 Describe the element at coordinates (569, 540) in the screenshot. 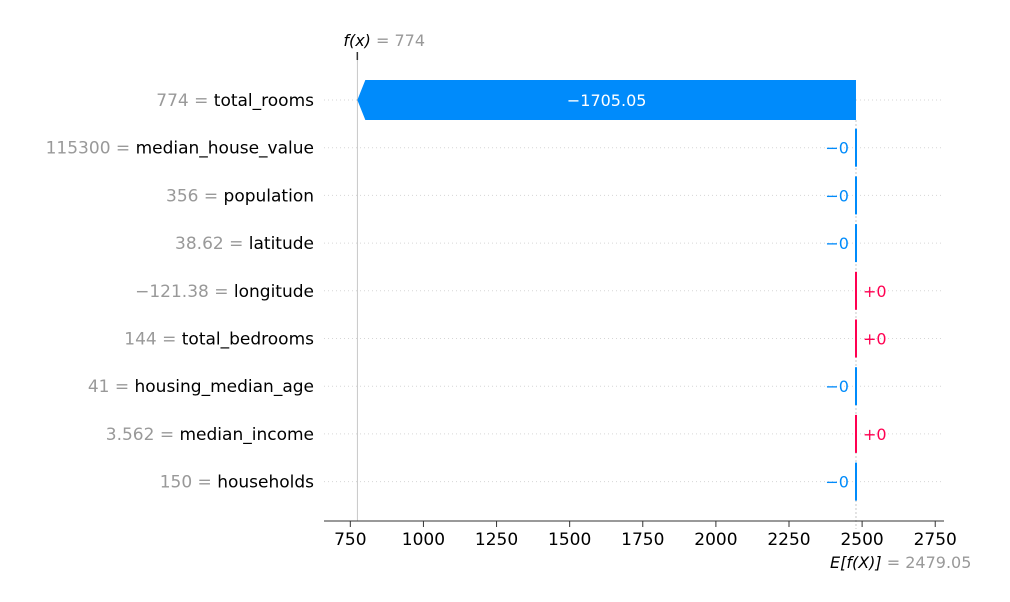

I see `x-tick-label: 1500` at that location.